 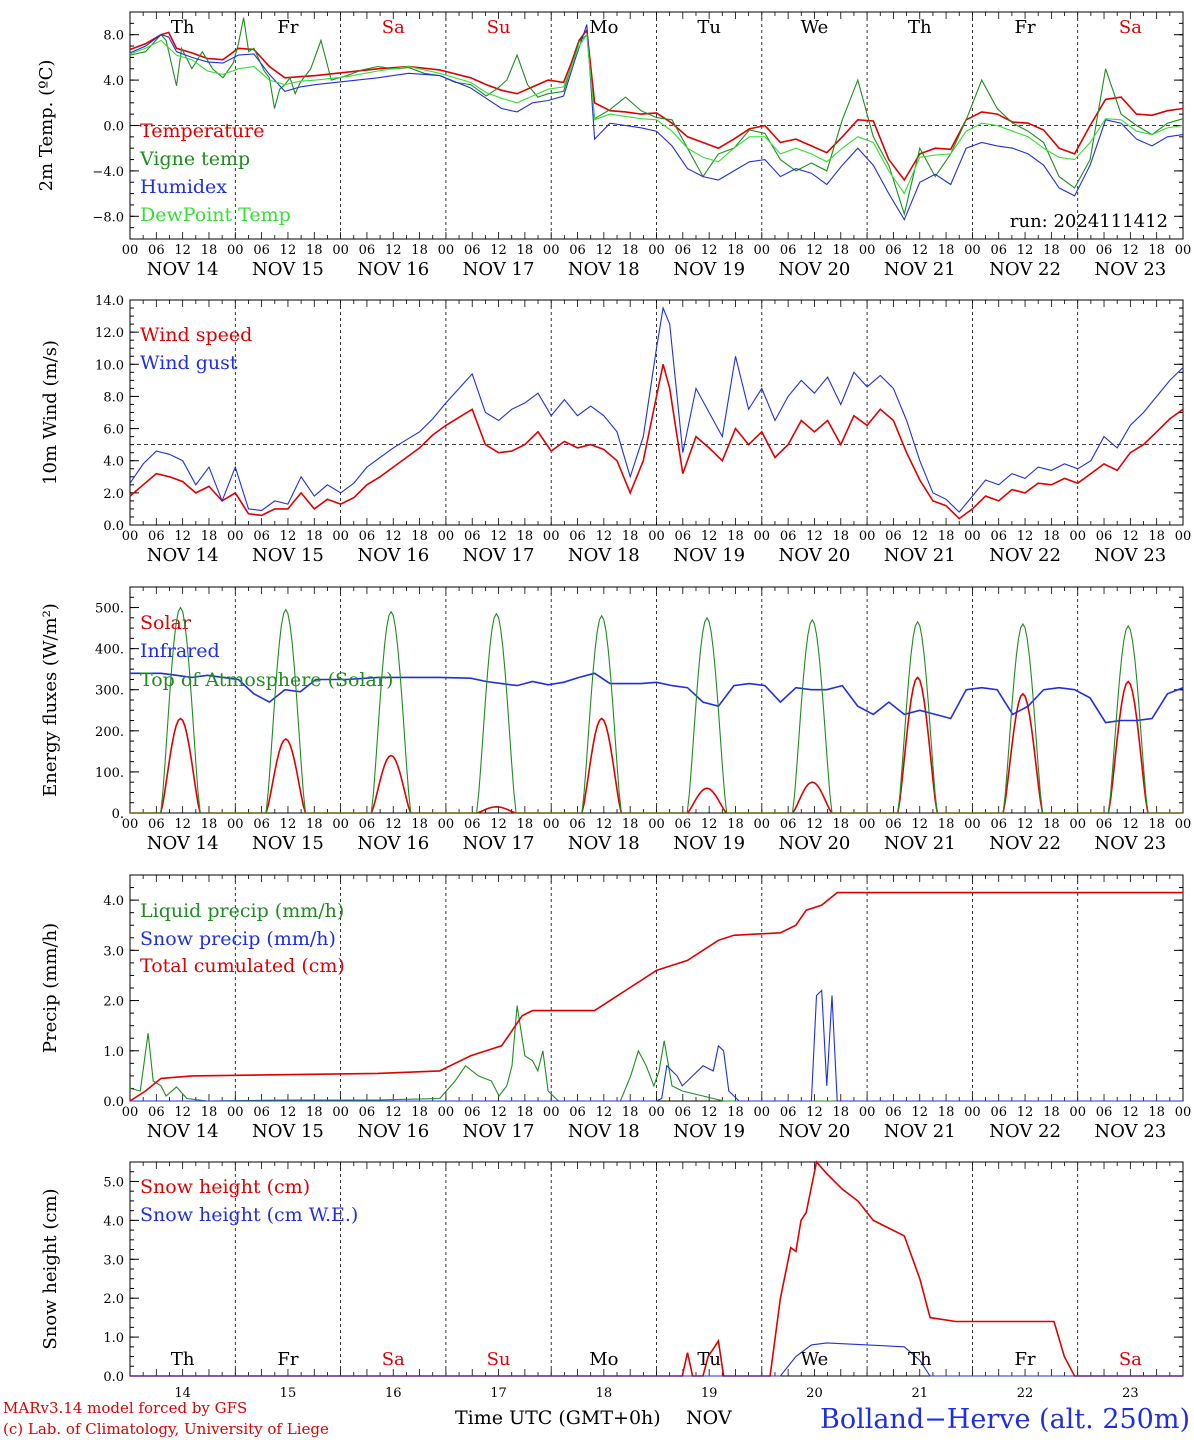 I want to click on day-label: NOV 21, so click(x=920, y=269).